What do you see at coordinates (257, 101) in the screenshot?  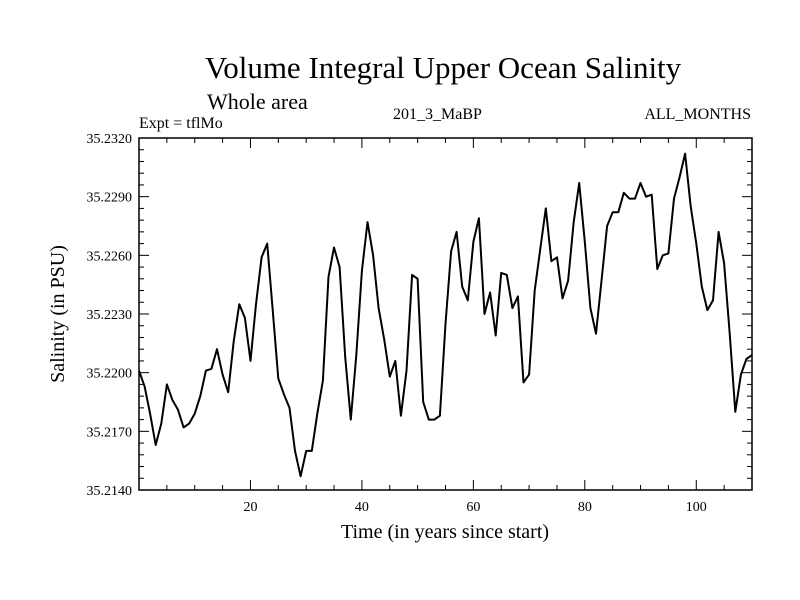 I see `chart-subtitle: Whole area` at bounding box center [257, 101].